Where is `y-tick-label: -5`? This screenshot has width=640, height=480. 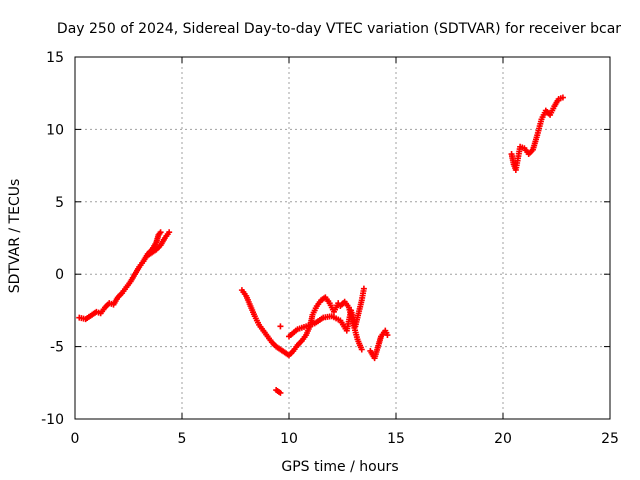
y-tick-label: -5 is located at coordinates (57, 348).